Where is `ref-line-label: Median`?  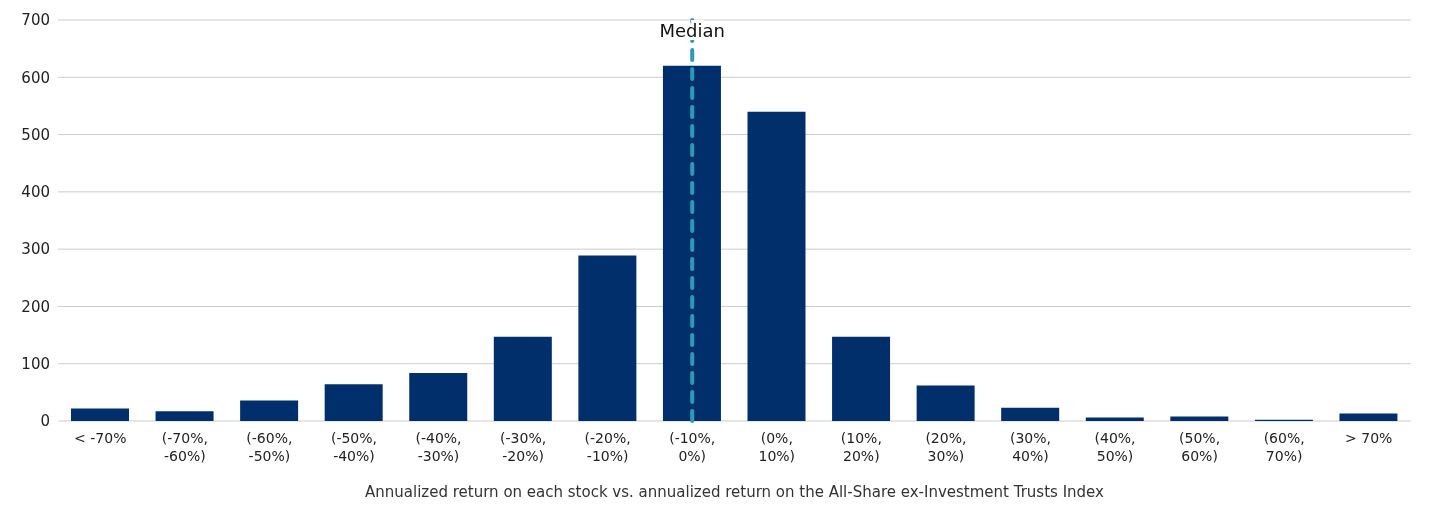 ref-line-label: Median is located at coordinates (692, 30).